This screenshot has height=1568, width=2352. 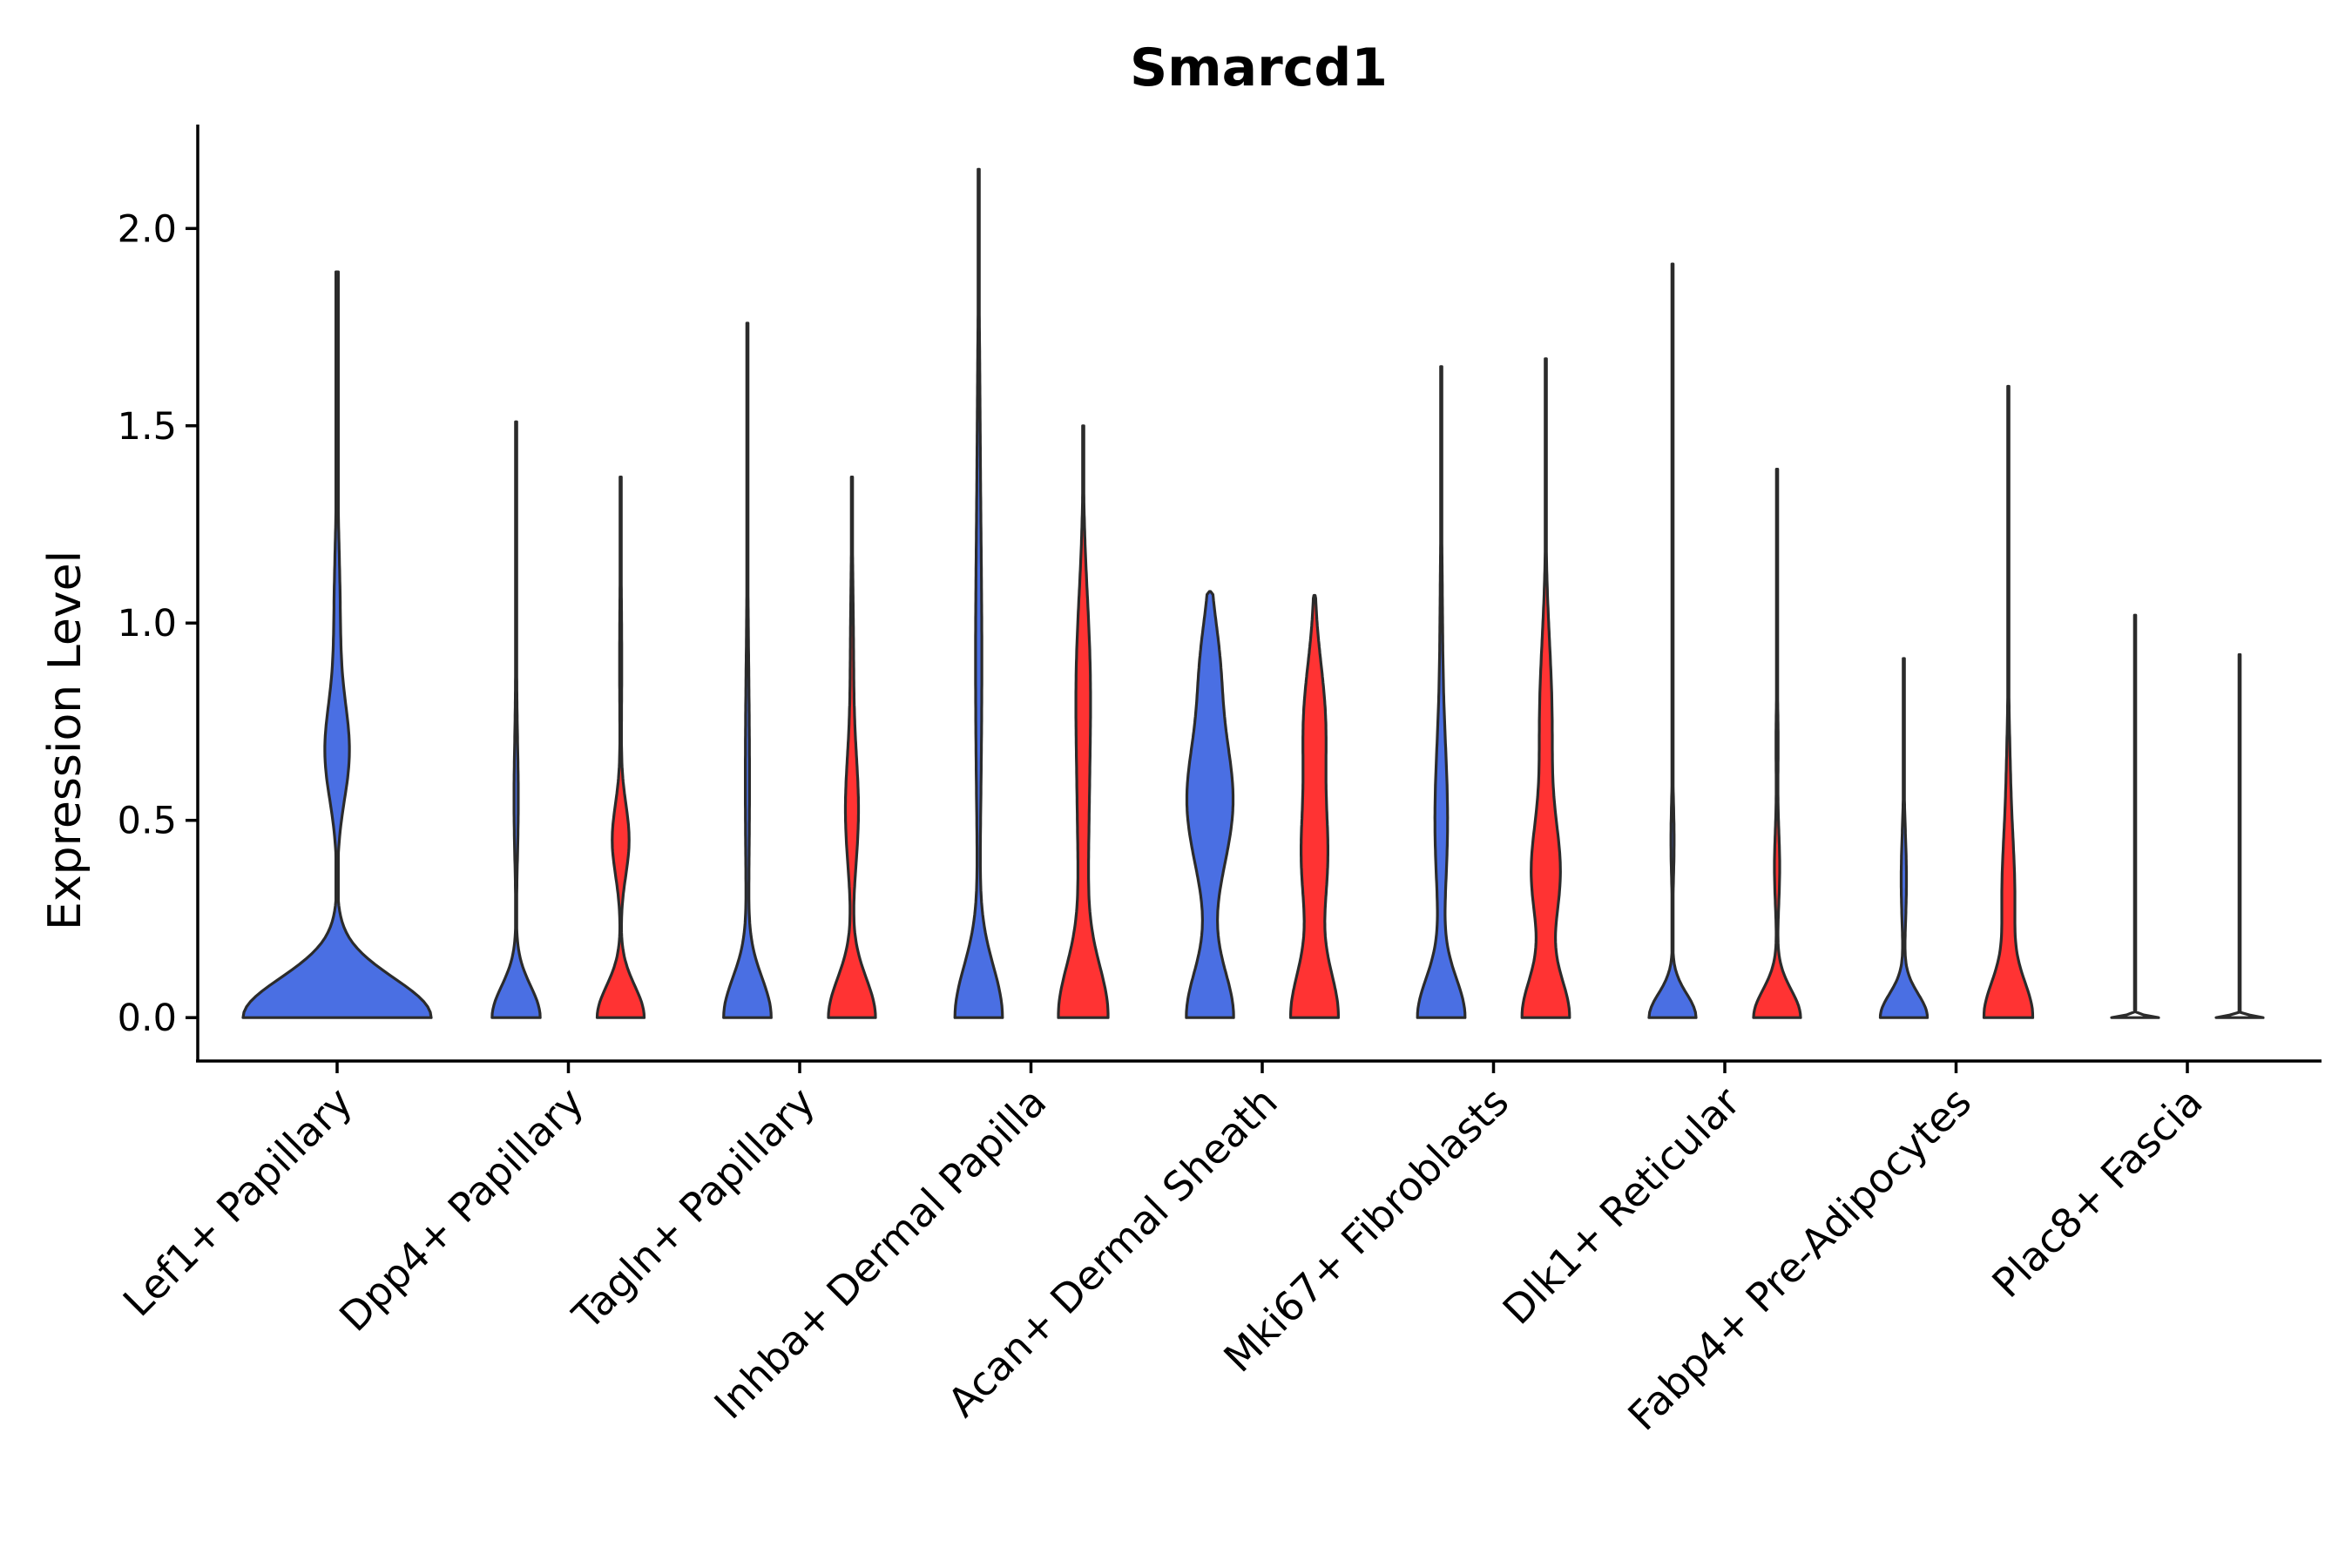 I want to click on x-tick-label: Dlk1+ Reticular, so click(x=1621, y=1206).